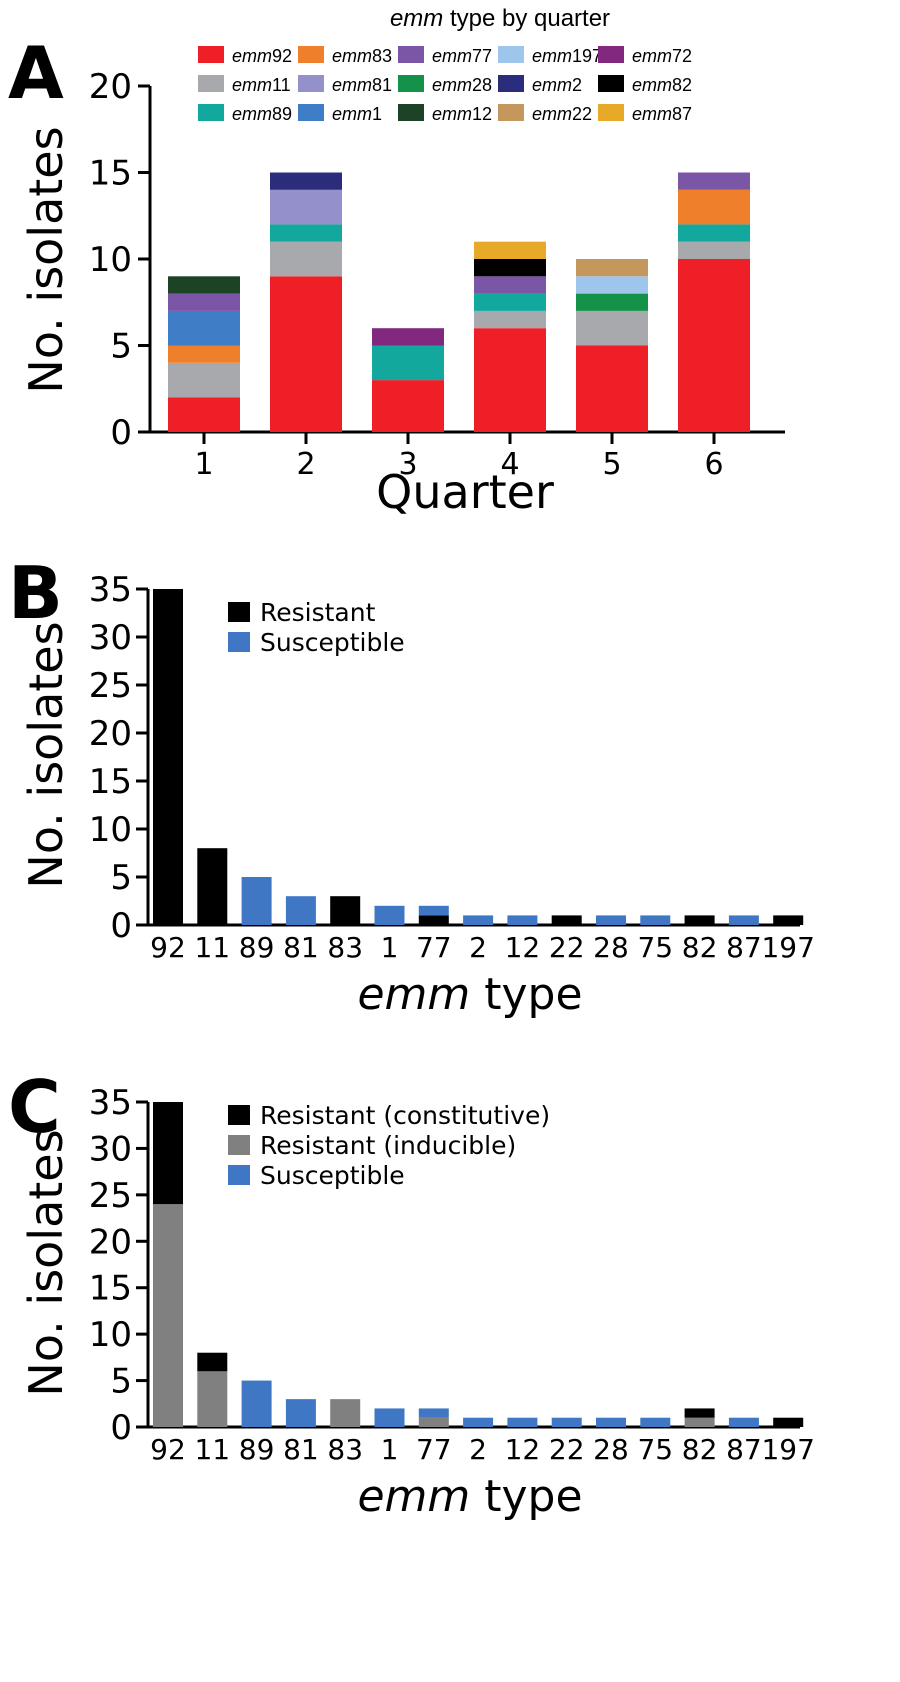  Describe the element at coordinates (465, 492) in the screenshot. I see `panel-a-x-axis-label: Quarter` at that location.